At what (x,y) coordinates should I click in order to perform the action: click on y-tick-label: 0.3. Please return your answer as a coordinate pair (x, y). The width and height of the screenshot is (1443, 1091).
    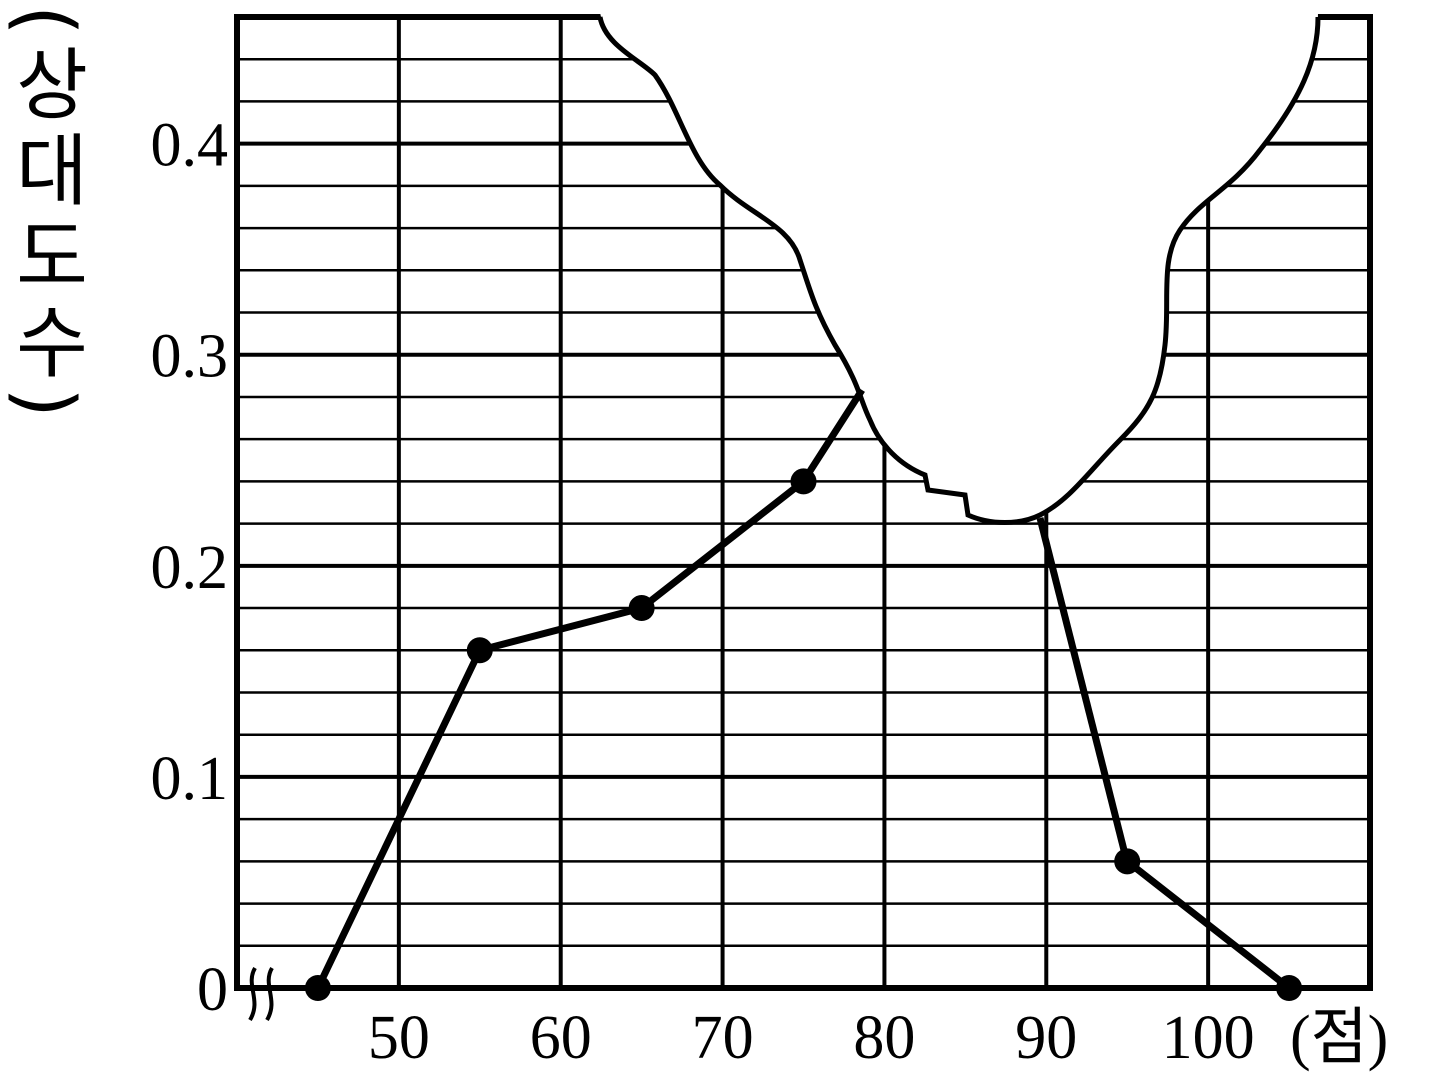
    Looking at the image, I should click on (190, 357).